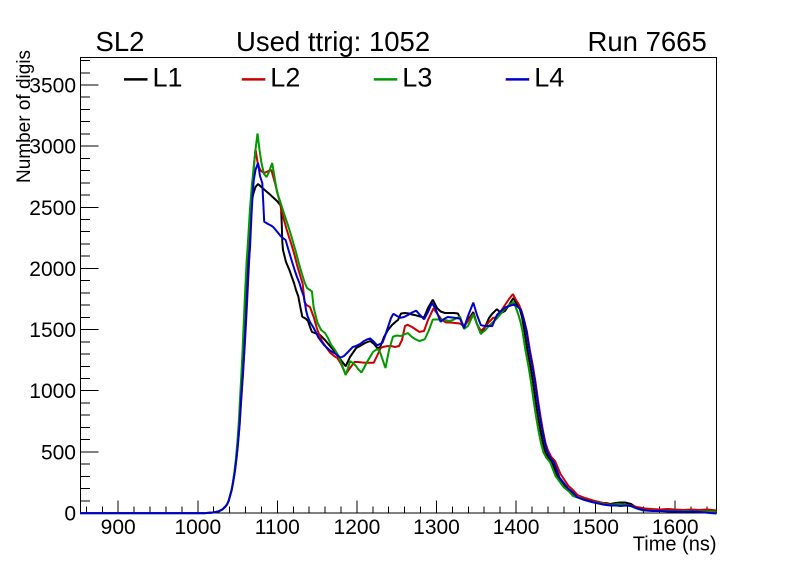 This screenshot has height=577, width=796. What do you see at coordinates (70, 514) in the screenshot?
I see `svg-text: 0` at bounding box center [70, 514].